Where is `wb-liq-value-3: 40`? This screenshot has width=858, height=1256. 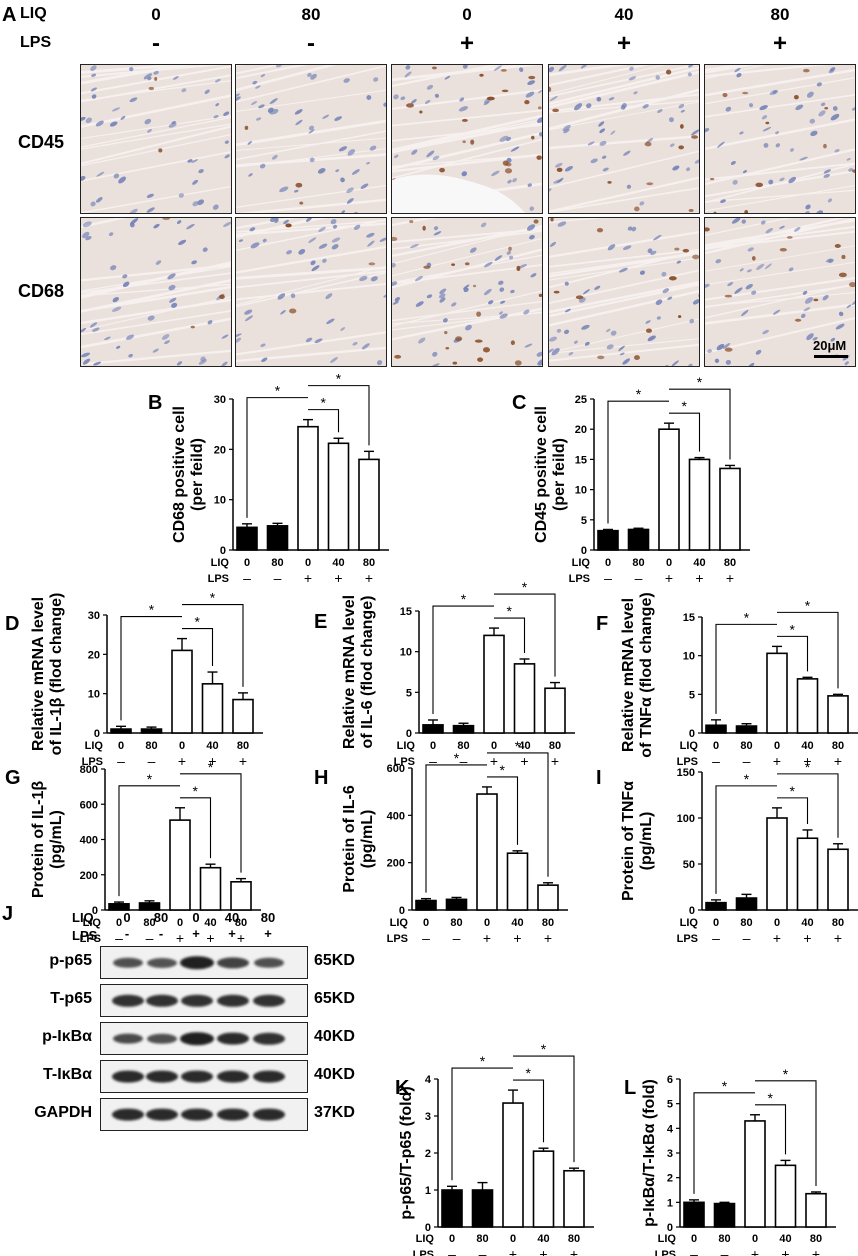 wb-liq-value-3: 40 is located at coordinates (232, 917).